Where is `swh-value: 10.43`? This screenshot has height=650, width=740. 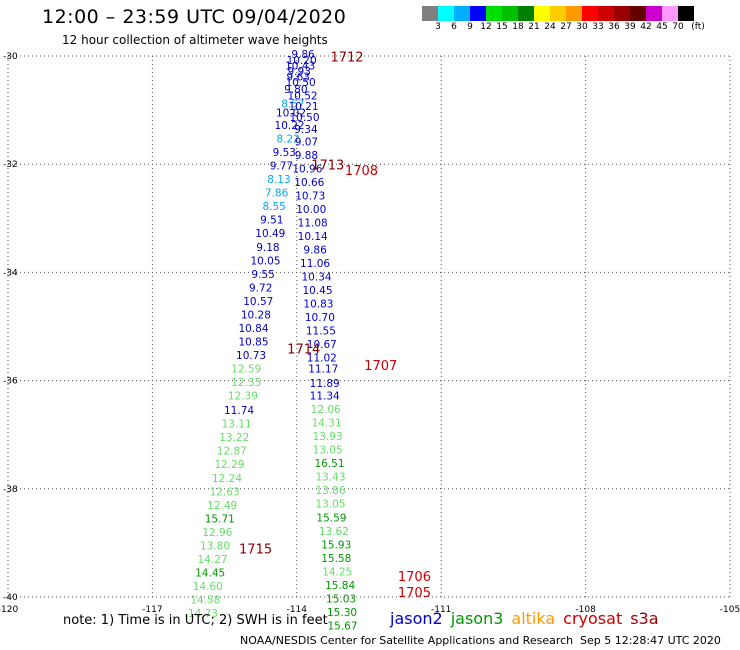
swh-value: 10.43 is located at coordinates (300, 67).